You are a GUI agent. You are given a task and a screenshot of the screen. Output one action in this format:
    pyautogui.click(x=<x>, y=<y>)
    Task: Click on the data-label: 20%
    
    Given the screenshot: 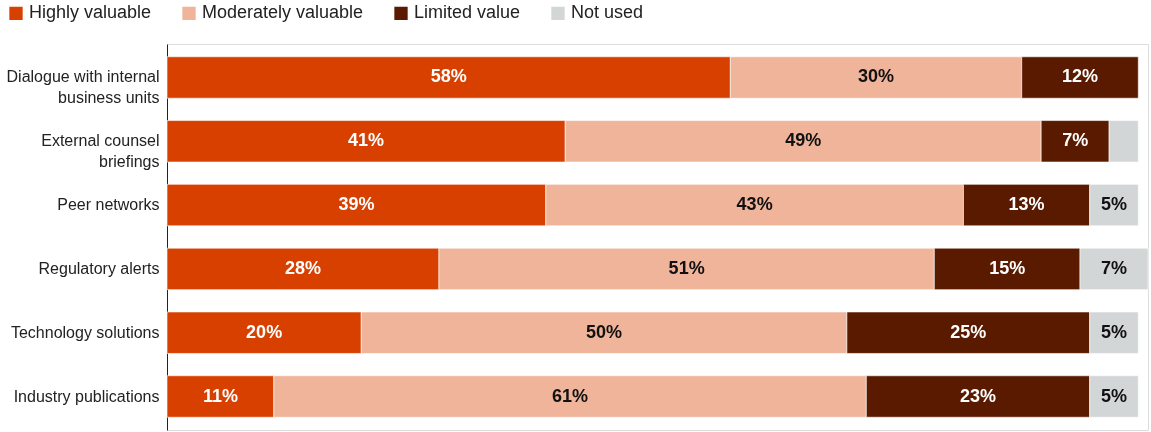 What is the action you would take?
    pyautogui.click(x=264, y=331)
    